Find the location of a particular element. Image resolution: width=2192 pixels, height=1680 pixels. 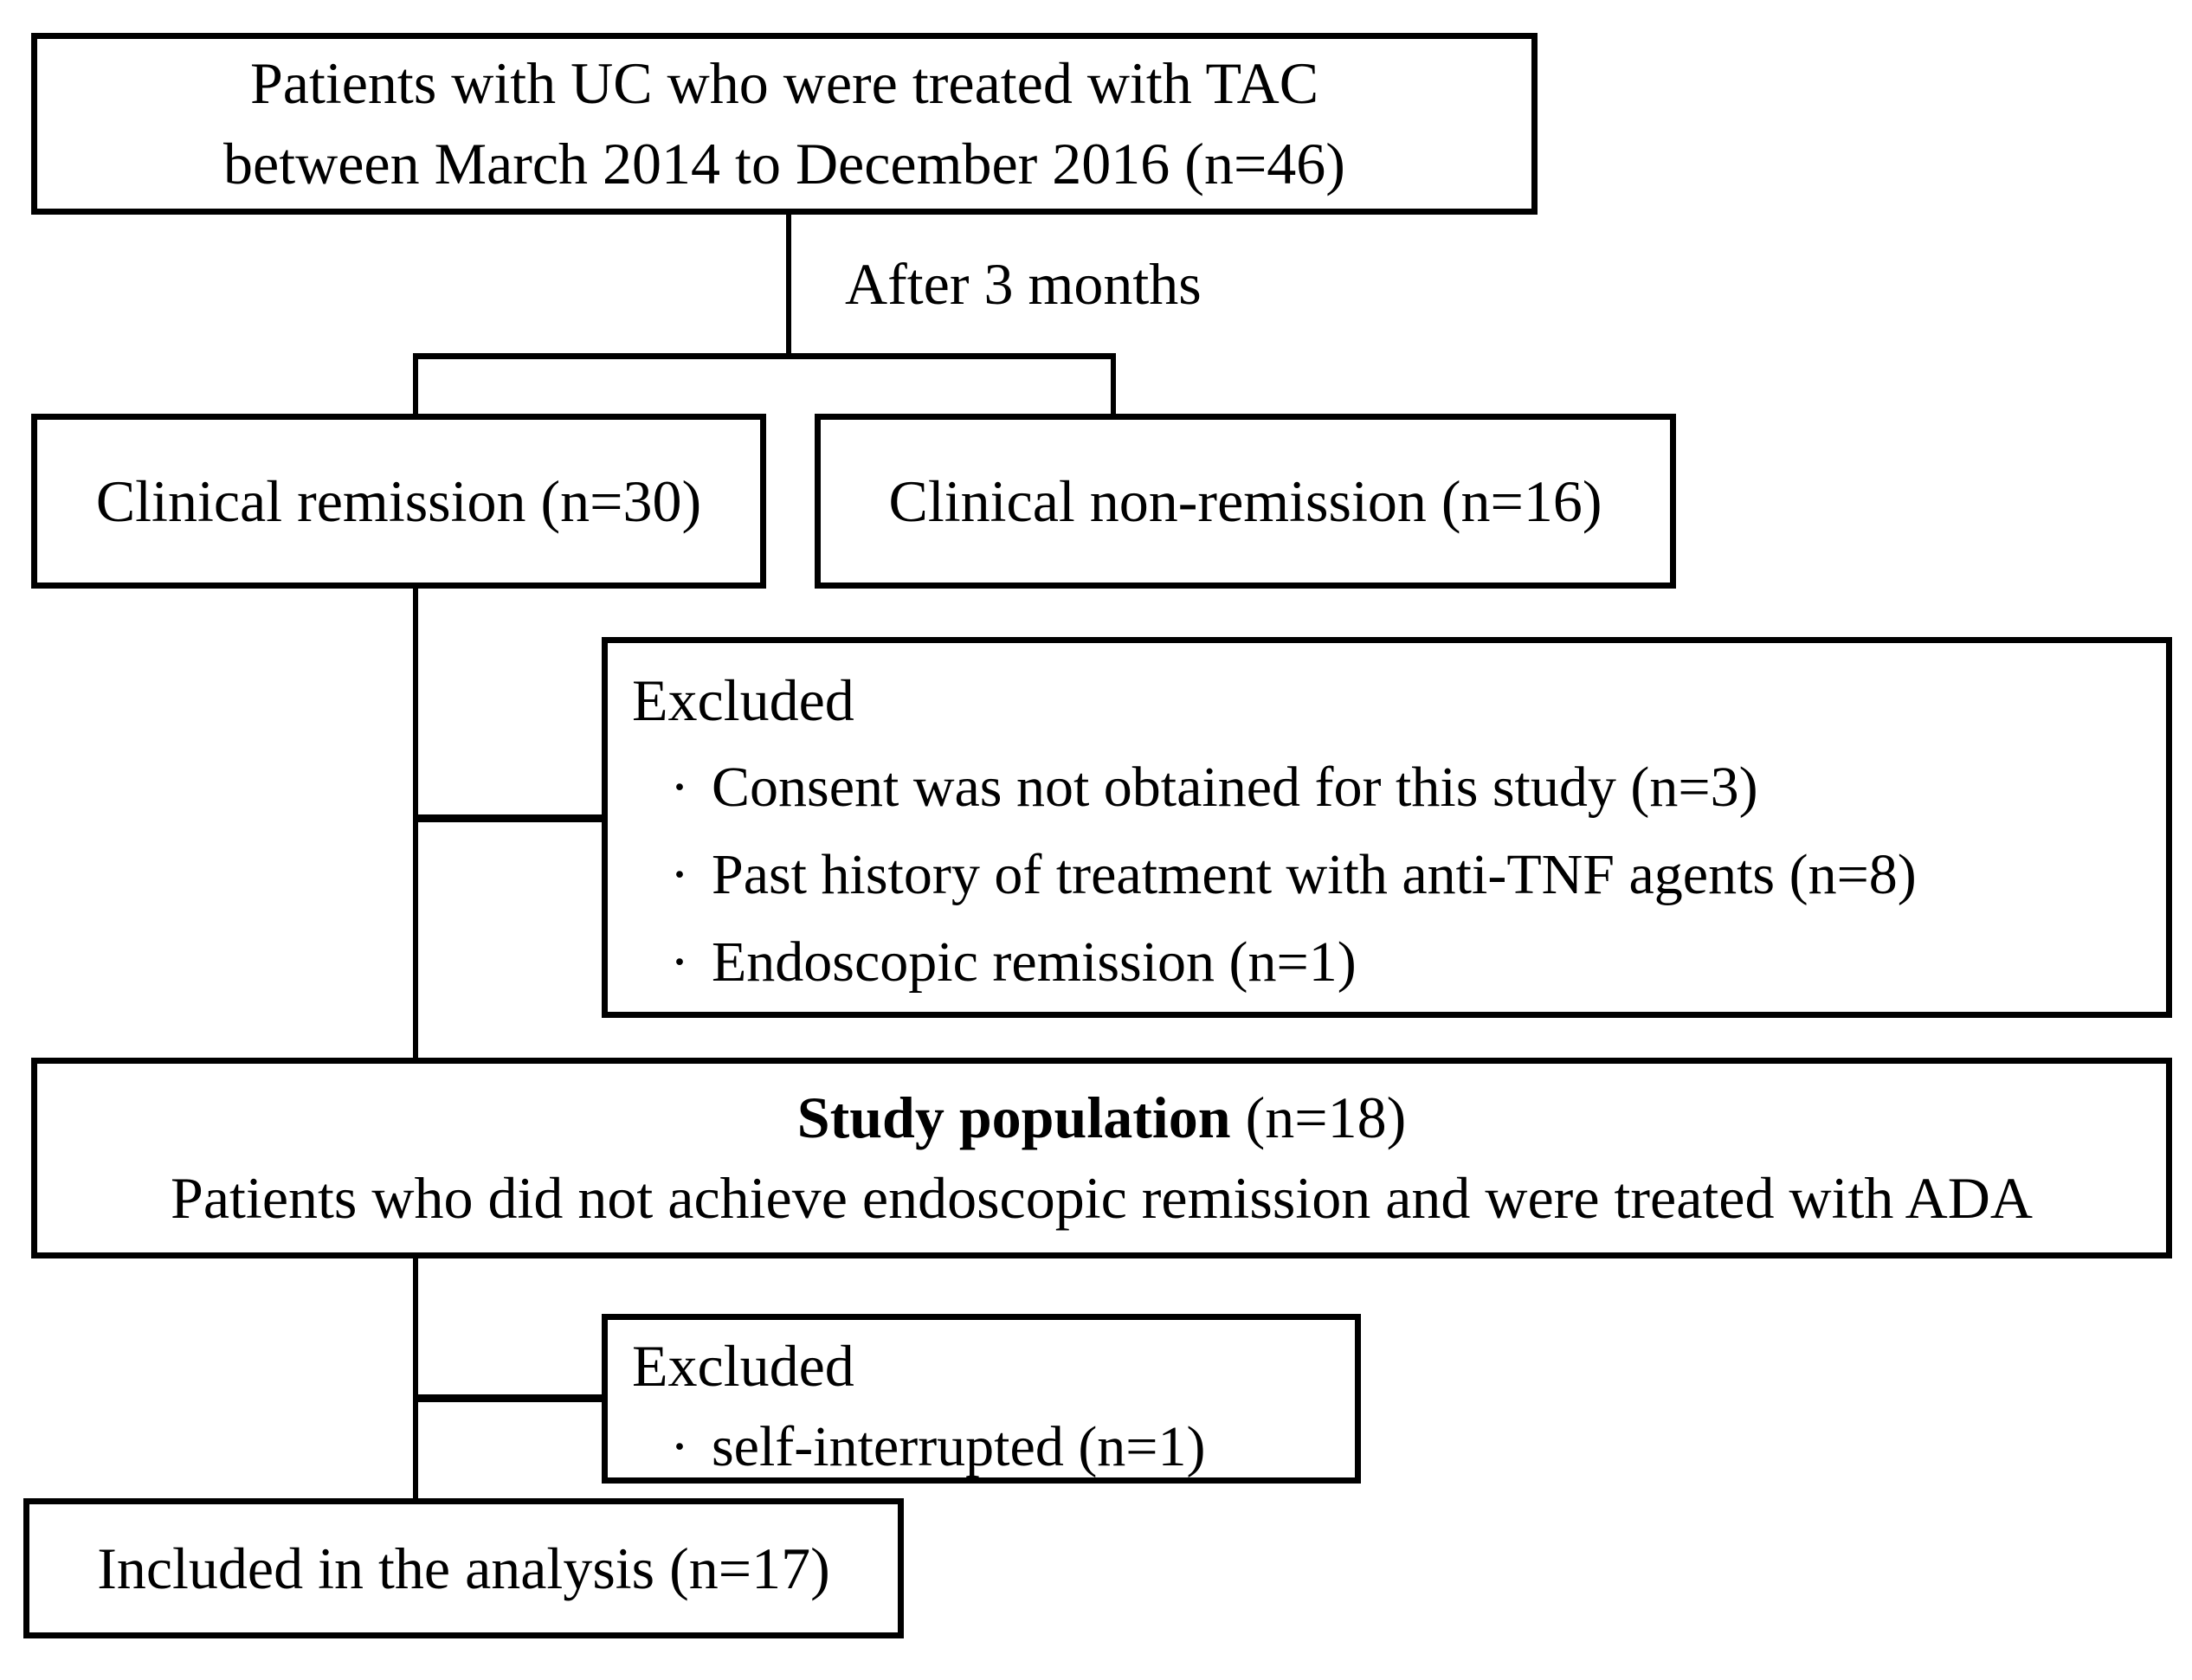

connector-top-vertical is located at coordinates (788, 285).